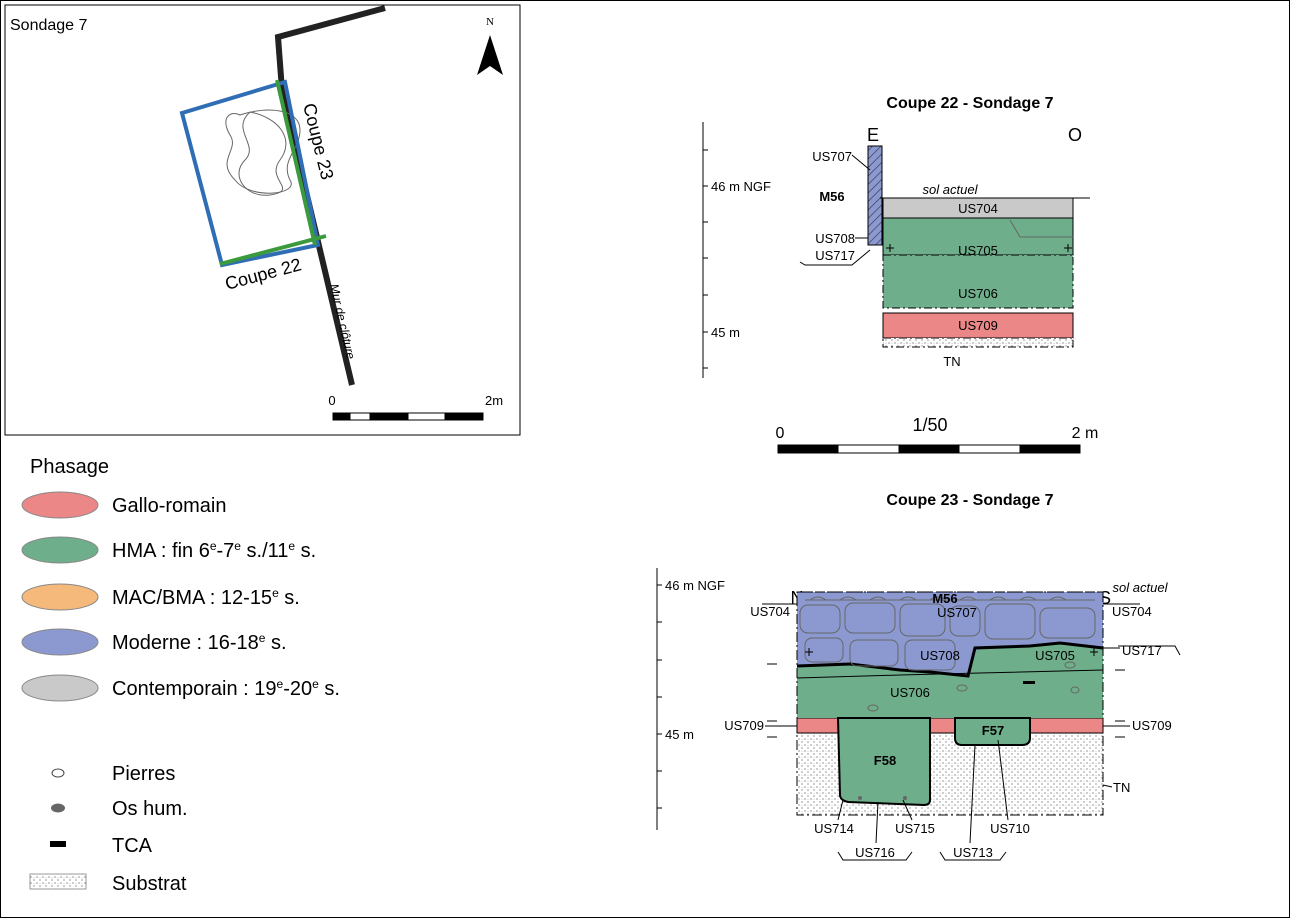 Image resolution: width=1290 pixels, height=918 pixels. Describe the element at coordinates (58, 808) in the screenshot. I see `bone-symbol` at that location.